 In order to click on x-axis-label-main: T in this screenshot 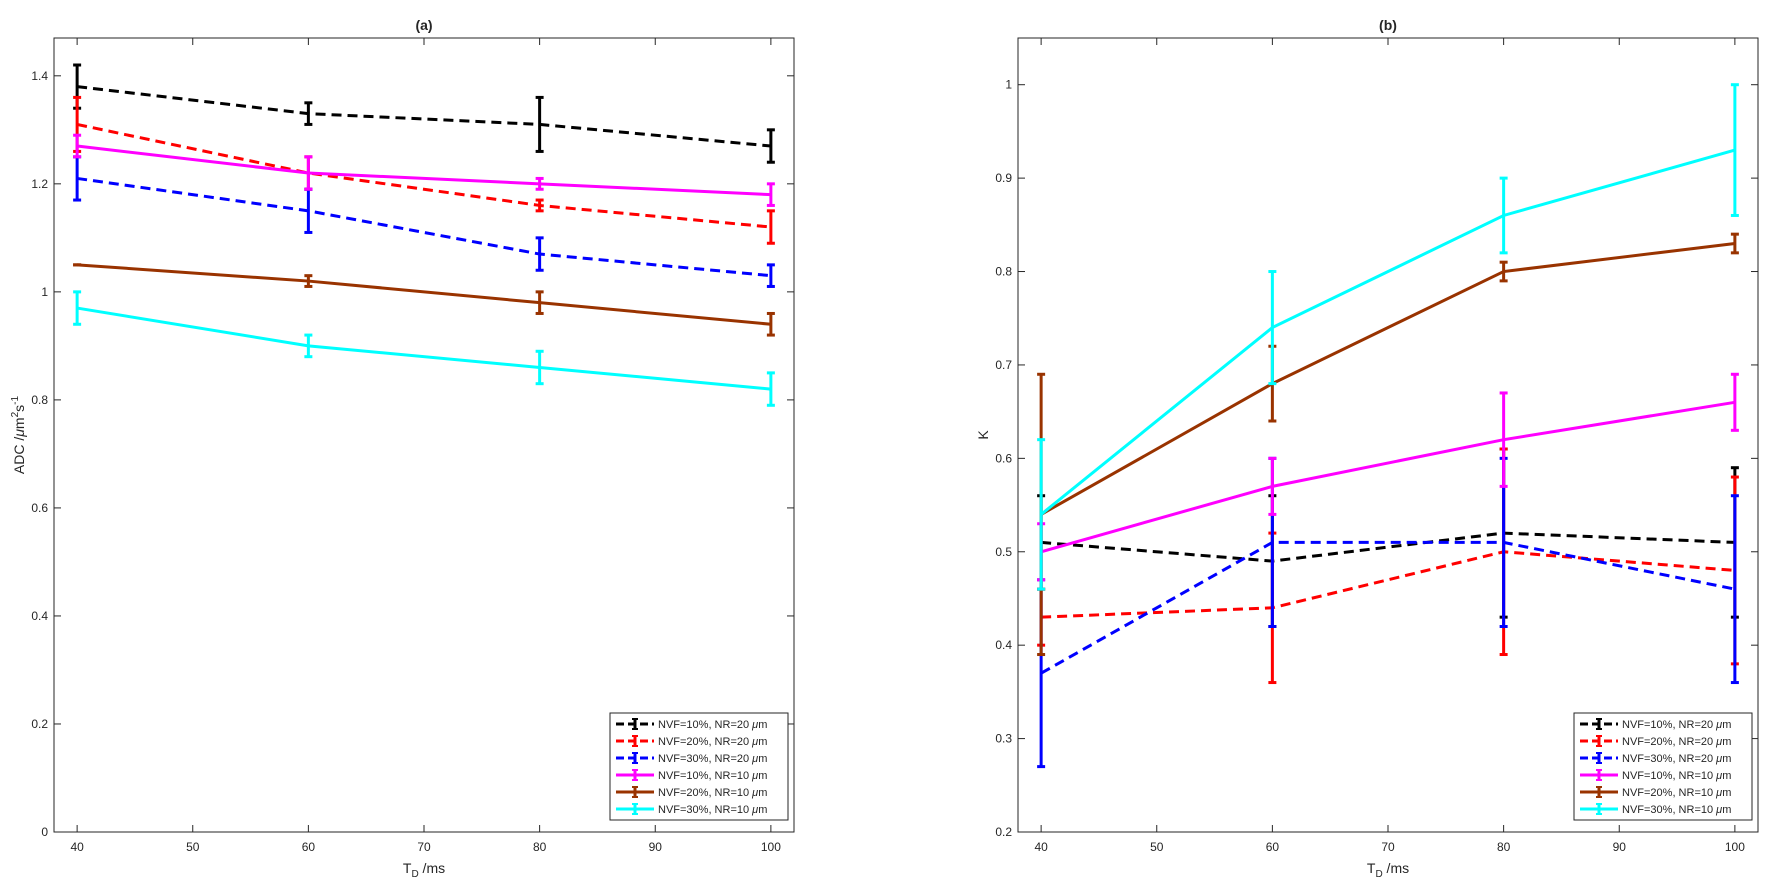, I will do `click(407, 868)`.